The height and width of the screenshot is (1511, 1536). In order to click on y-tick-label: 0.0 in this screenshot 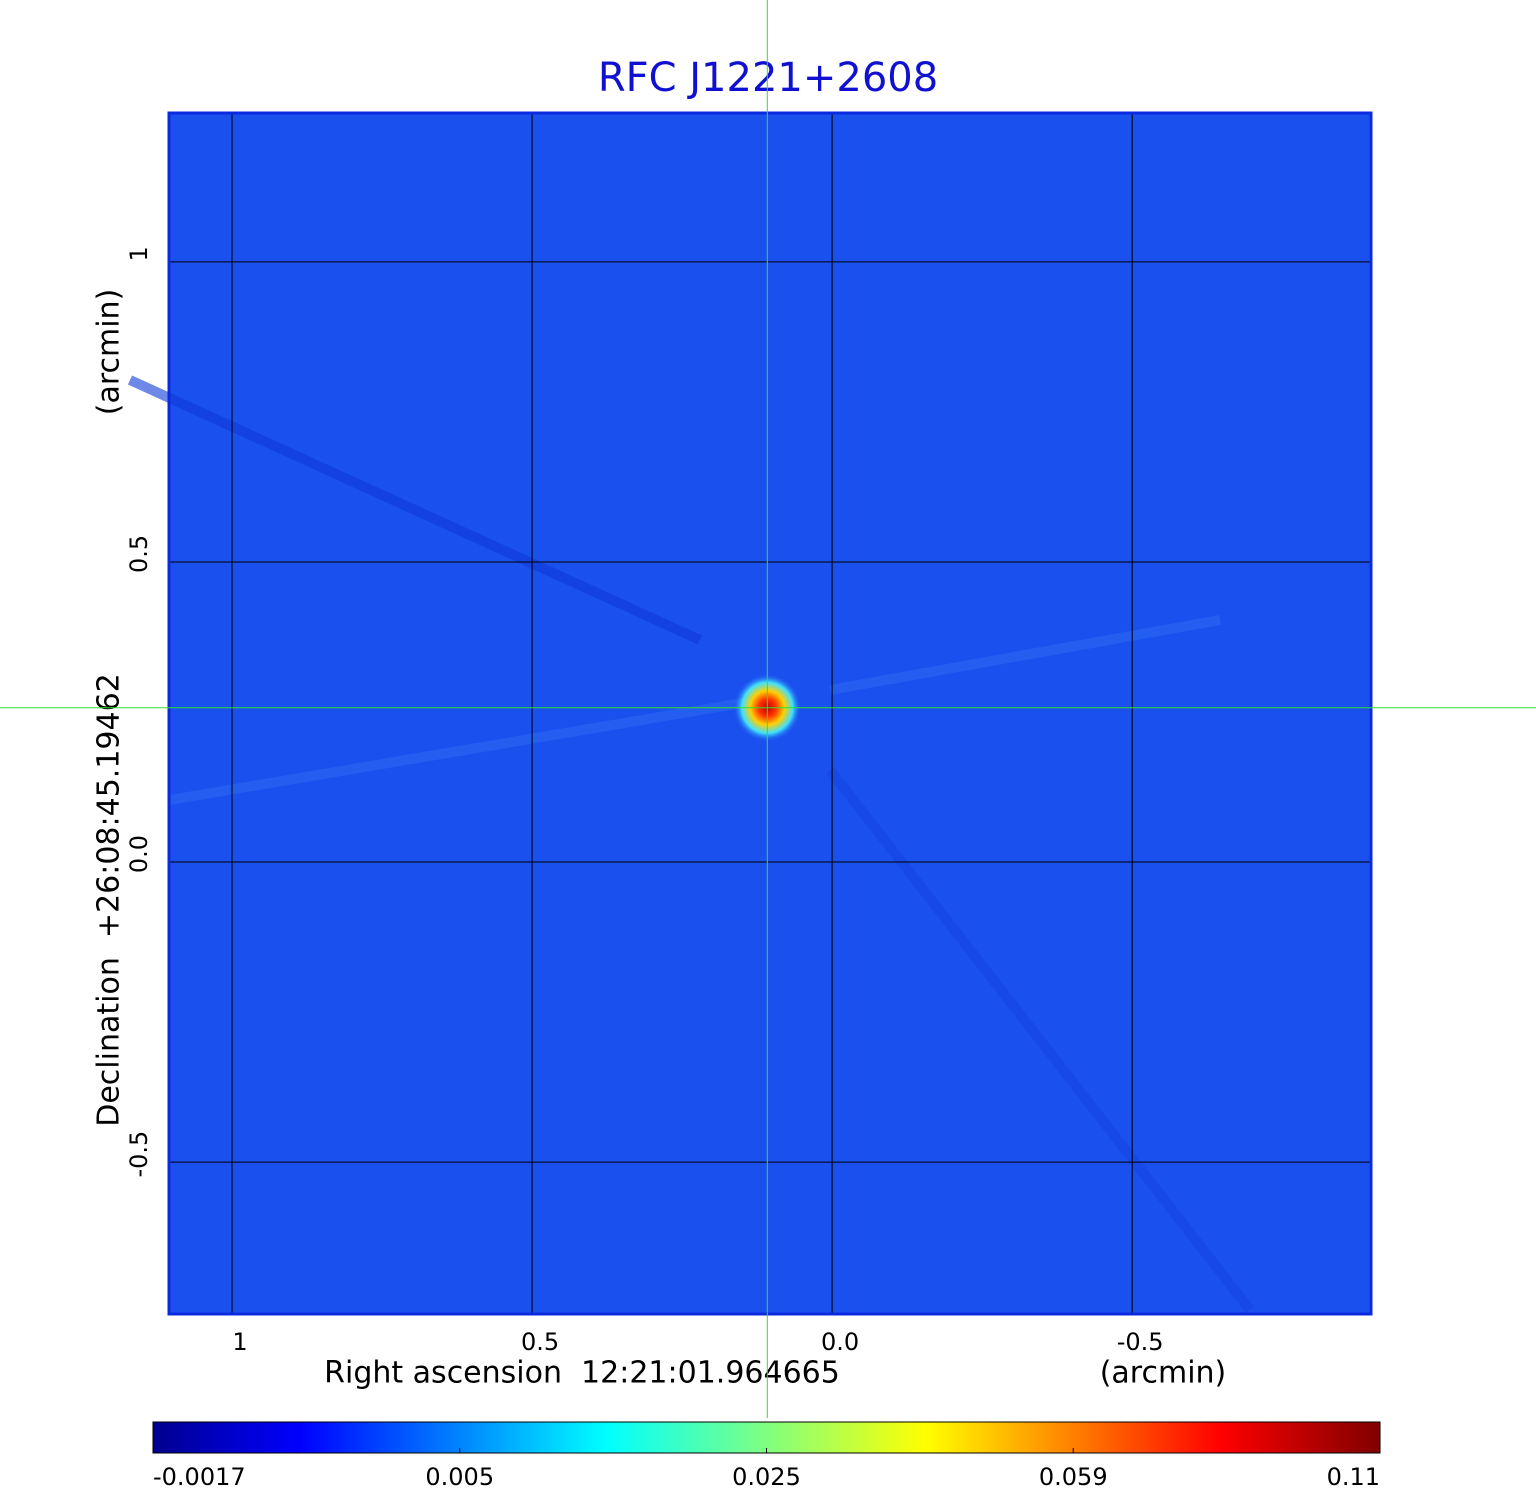, I will do `click(139, 854)`.